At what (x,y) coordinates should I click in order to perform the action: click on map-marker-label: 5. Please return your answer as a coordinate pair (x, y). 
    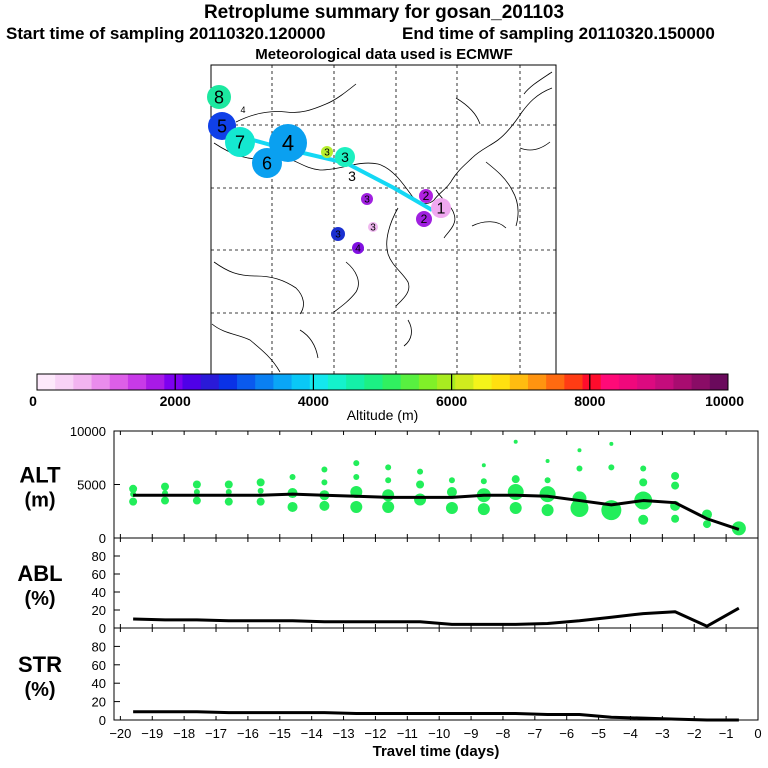
    Looking at the image, I should click on (222, 126).